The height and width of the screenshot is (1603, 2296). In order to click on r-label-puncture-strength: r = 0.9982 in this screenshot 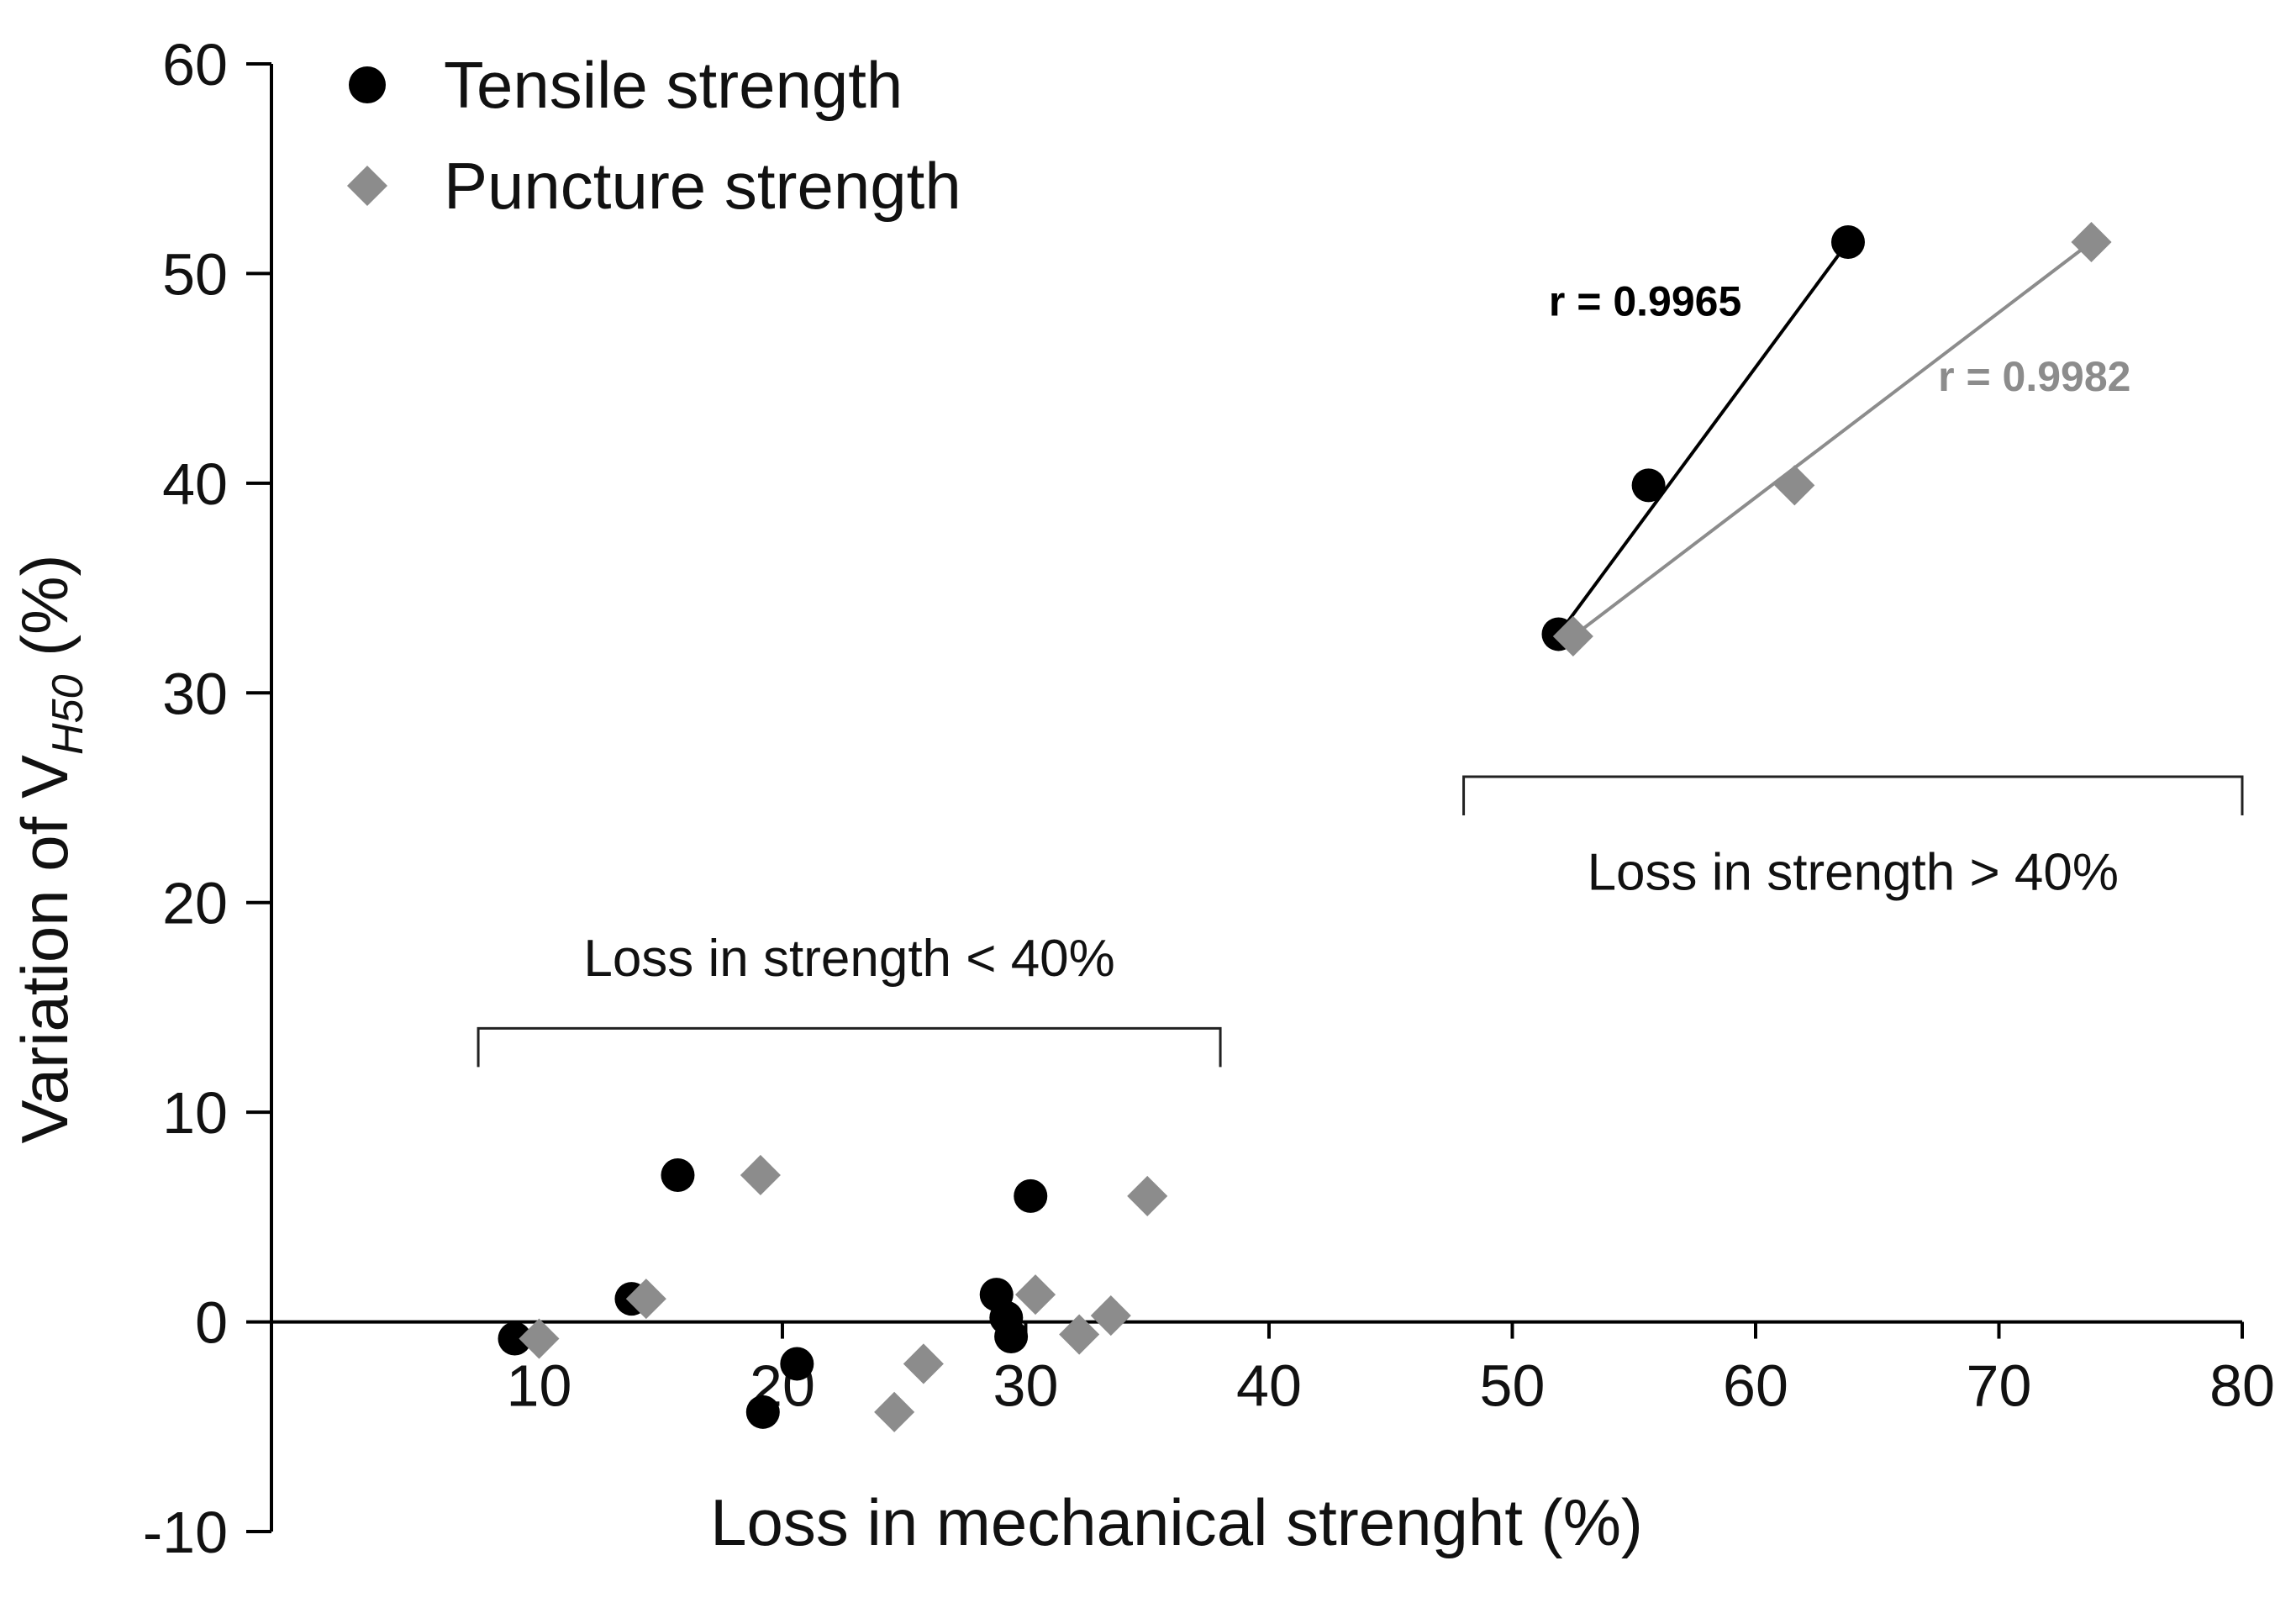, I will do `click(2034, 377)`.